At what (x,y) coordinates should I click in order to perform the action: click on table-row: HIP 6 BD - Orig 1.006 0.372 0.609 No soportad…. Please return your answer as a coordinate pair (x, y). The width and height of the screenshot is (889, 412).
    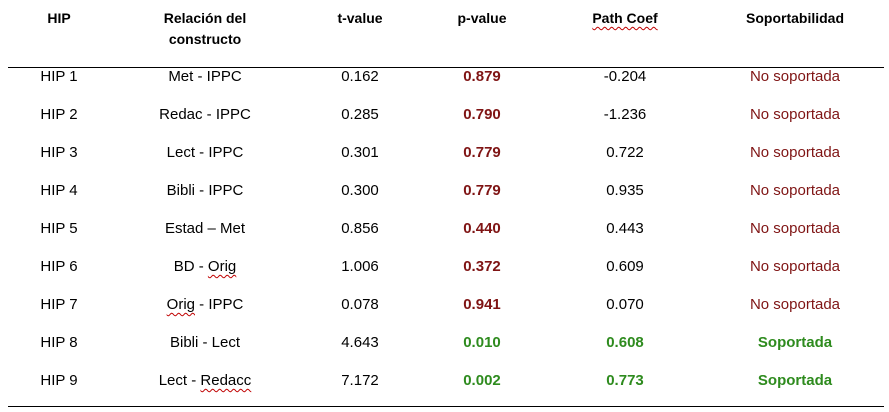
    Looking at the image, I should click on (444, 267).